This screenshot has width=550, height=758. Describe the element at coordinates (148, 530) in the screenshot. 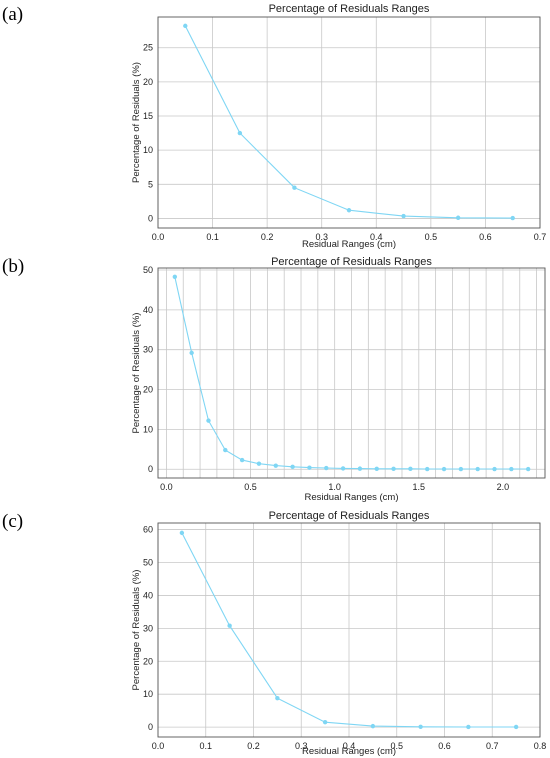

I see `y-tick-label: 60` at that location.